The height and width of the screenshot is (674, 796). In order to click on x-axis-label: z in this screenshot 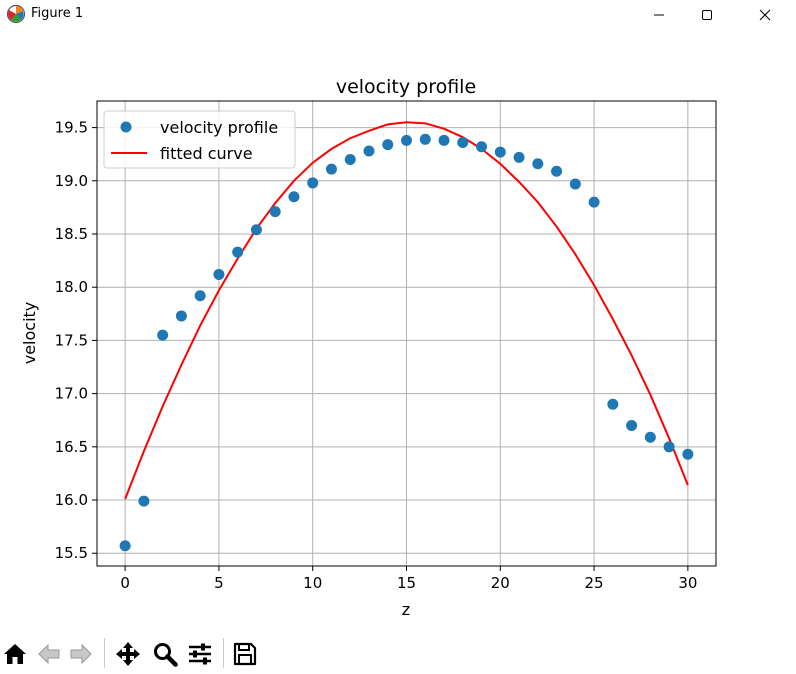, I will do `click(406, 609)`.